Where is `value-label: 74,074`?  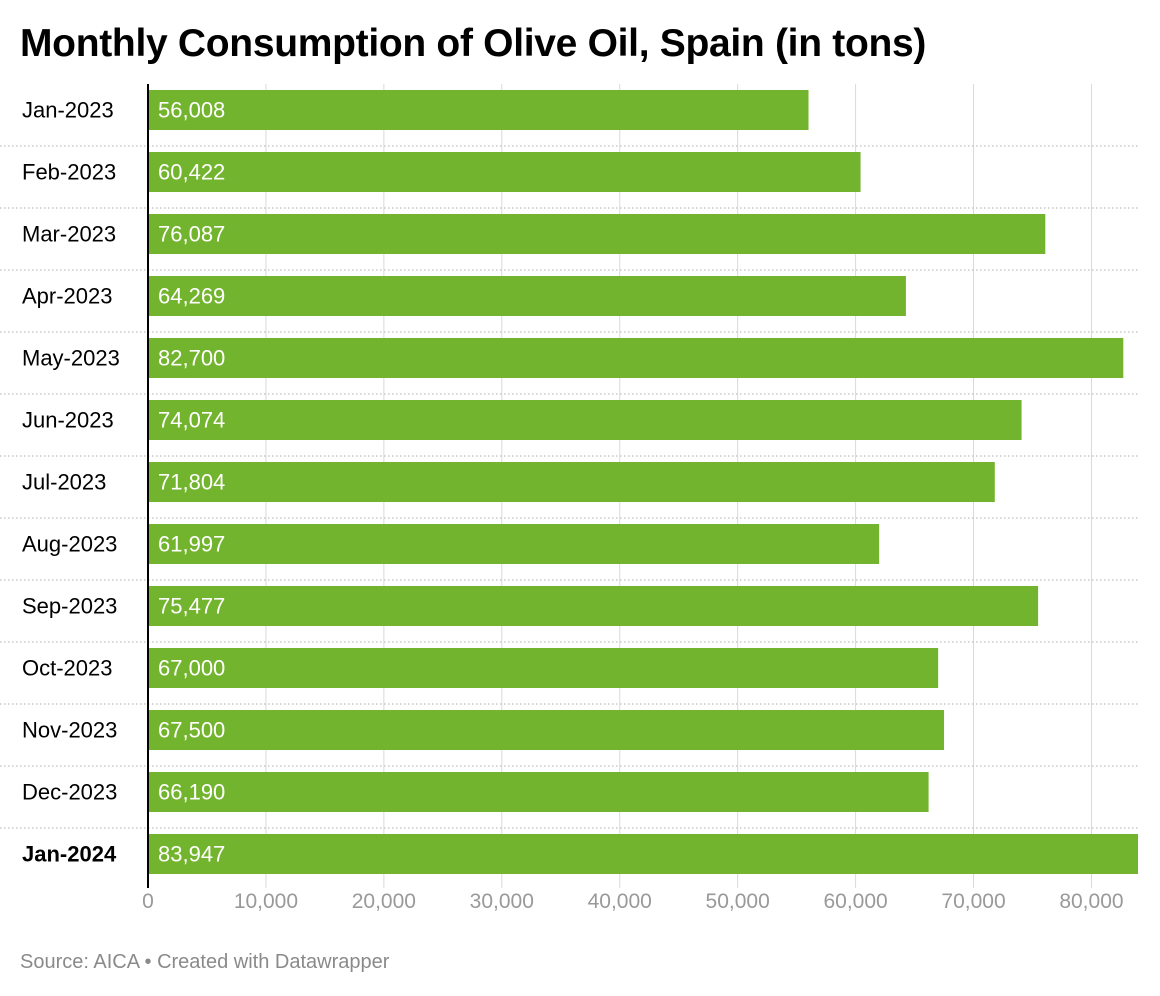 value-label: 74,074 is located at coordinates (191, 420).